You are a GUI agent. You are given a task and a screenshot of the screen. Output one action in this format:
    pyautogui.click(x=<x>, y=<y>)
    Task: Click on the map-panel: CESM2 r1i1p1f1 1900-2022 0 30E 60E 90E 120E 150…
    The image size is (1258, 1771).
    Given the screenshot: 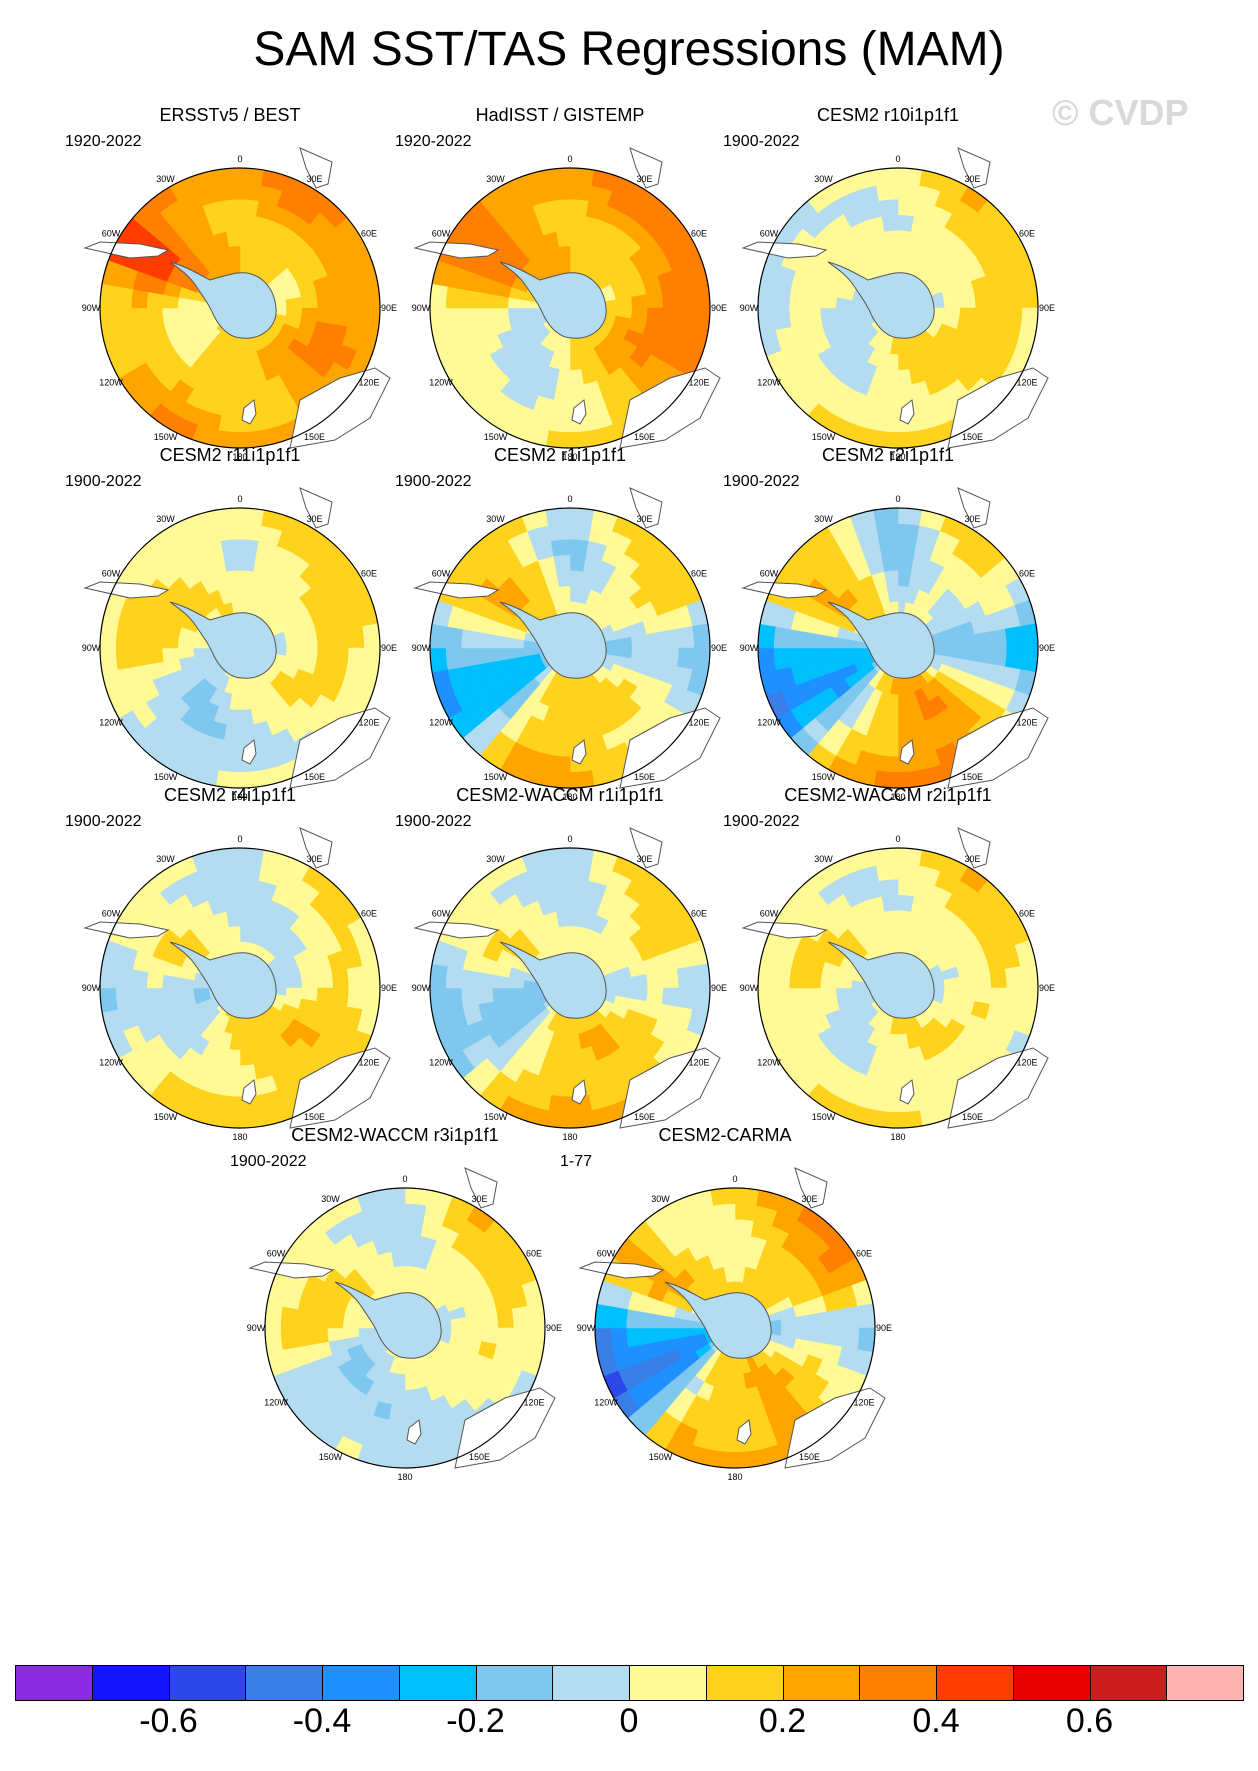 What is the action you would take?
    pyautogui.click(x=561, y=635)
    